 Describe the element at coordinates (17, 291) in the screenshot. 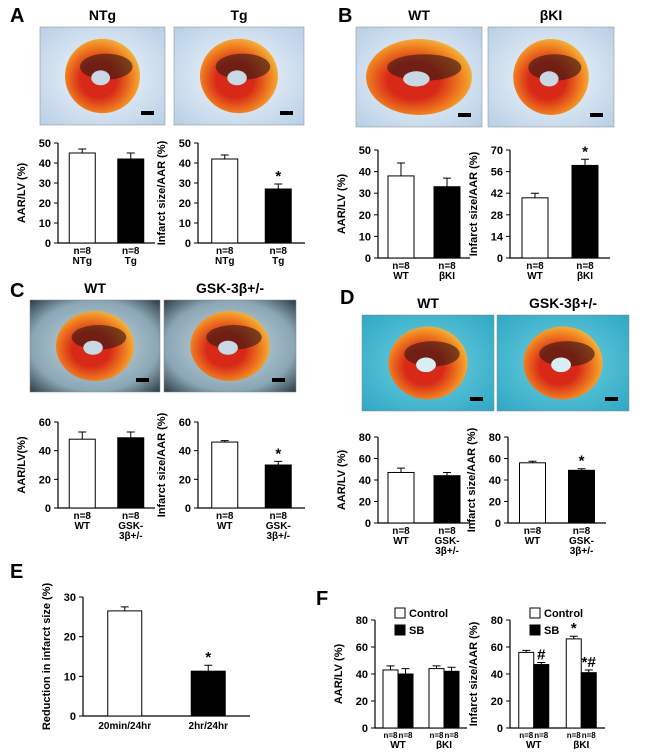

I see `panel-letter: C` at that location.